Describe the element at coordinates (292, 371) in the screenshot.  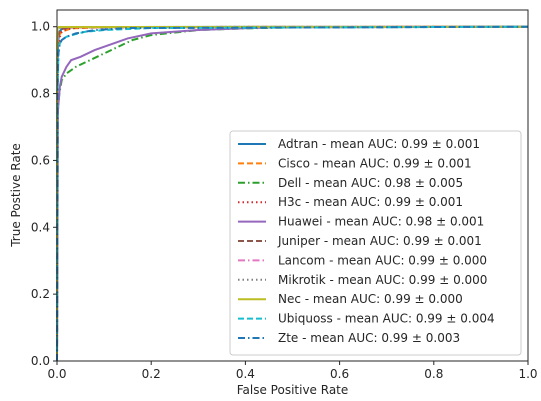
I see `x-axis-ticks: 0.0 0.2 0.4 0.6 0.8 1.0` at that location.